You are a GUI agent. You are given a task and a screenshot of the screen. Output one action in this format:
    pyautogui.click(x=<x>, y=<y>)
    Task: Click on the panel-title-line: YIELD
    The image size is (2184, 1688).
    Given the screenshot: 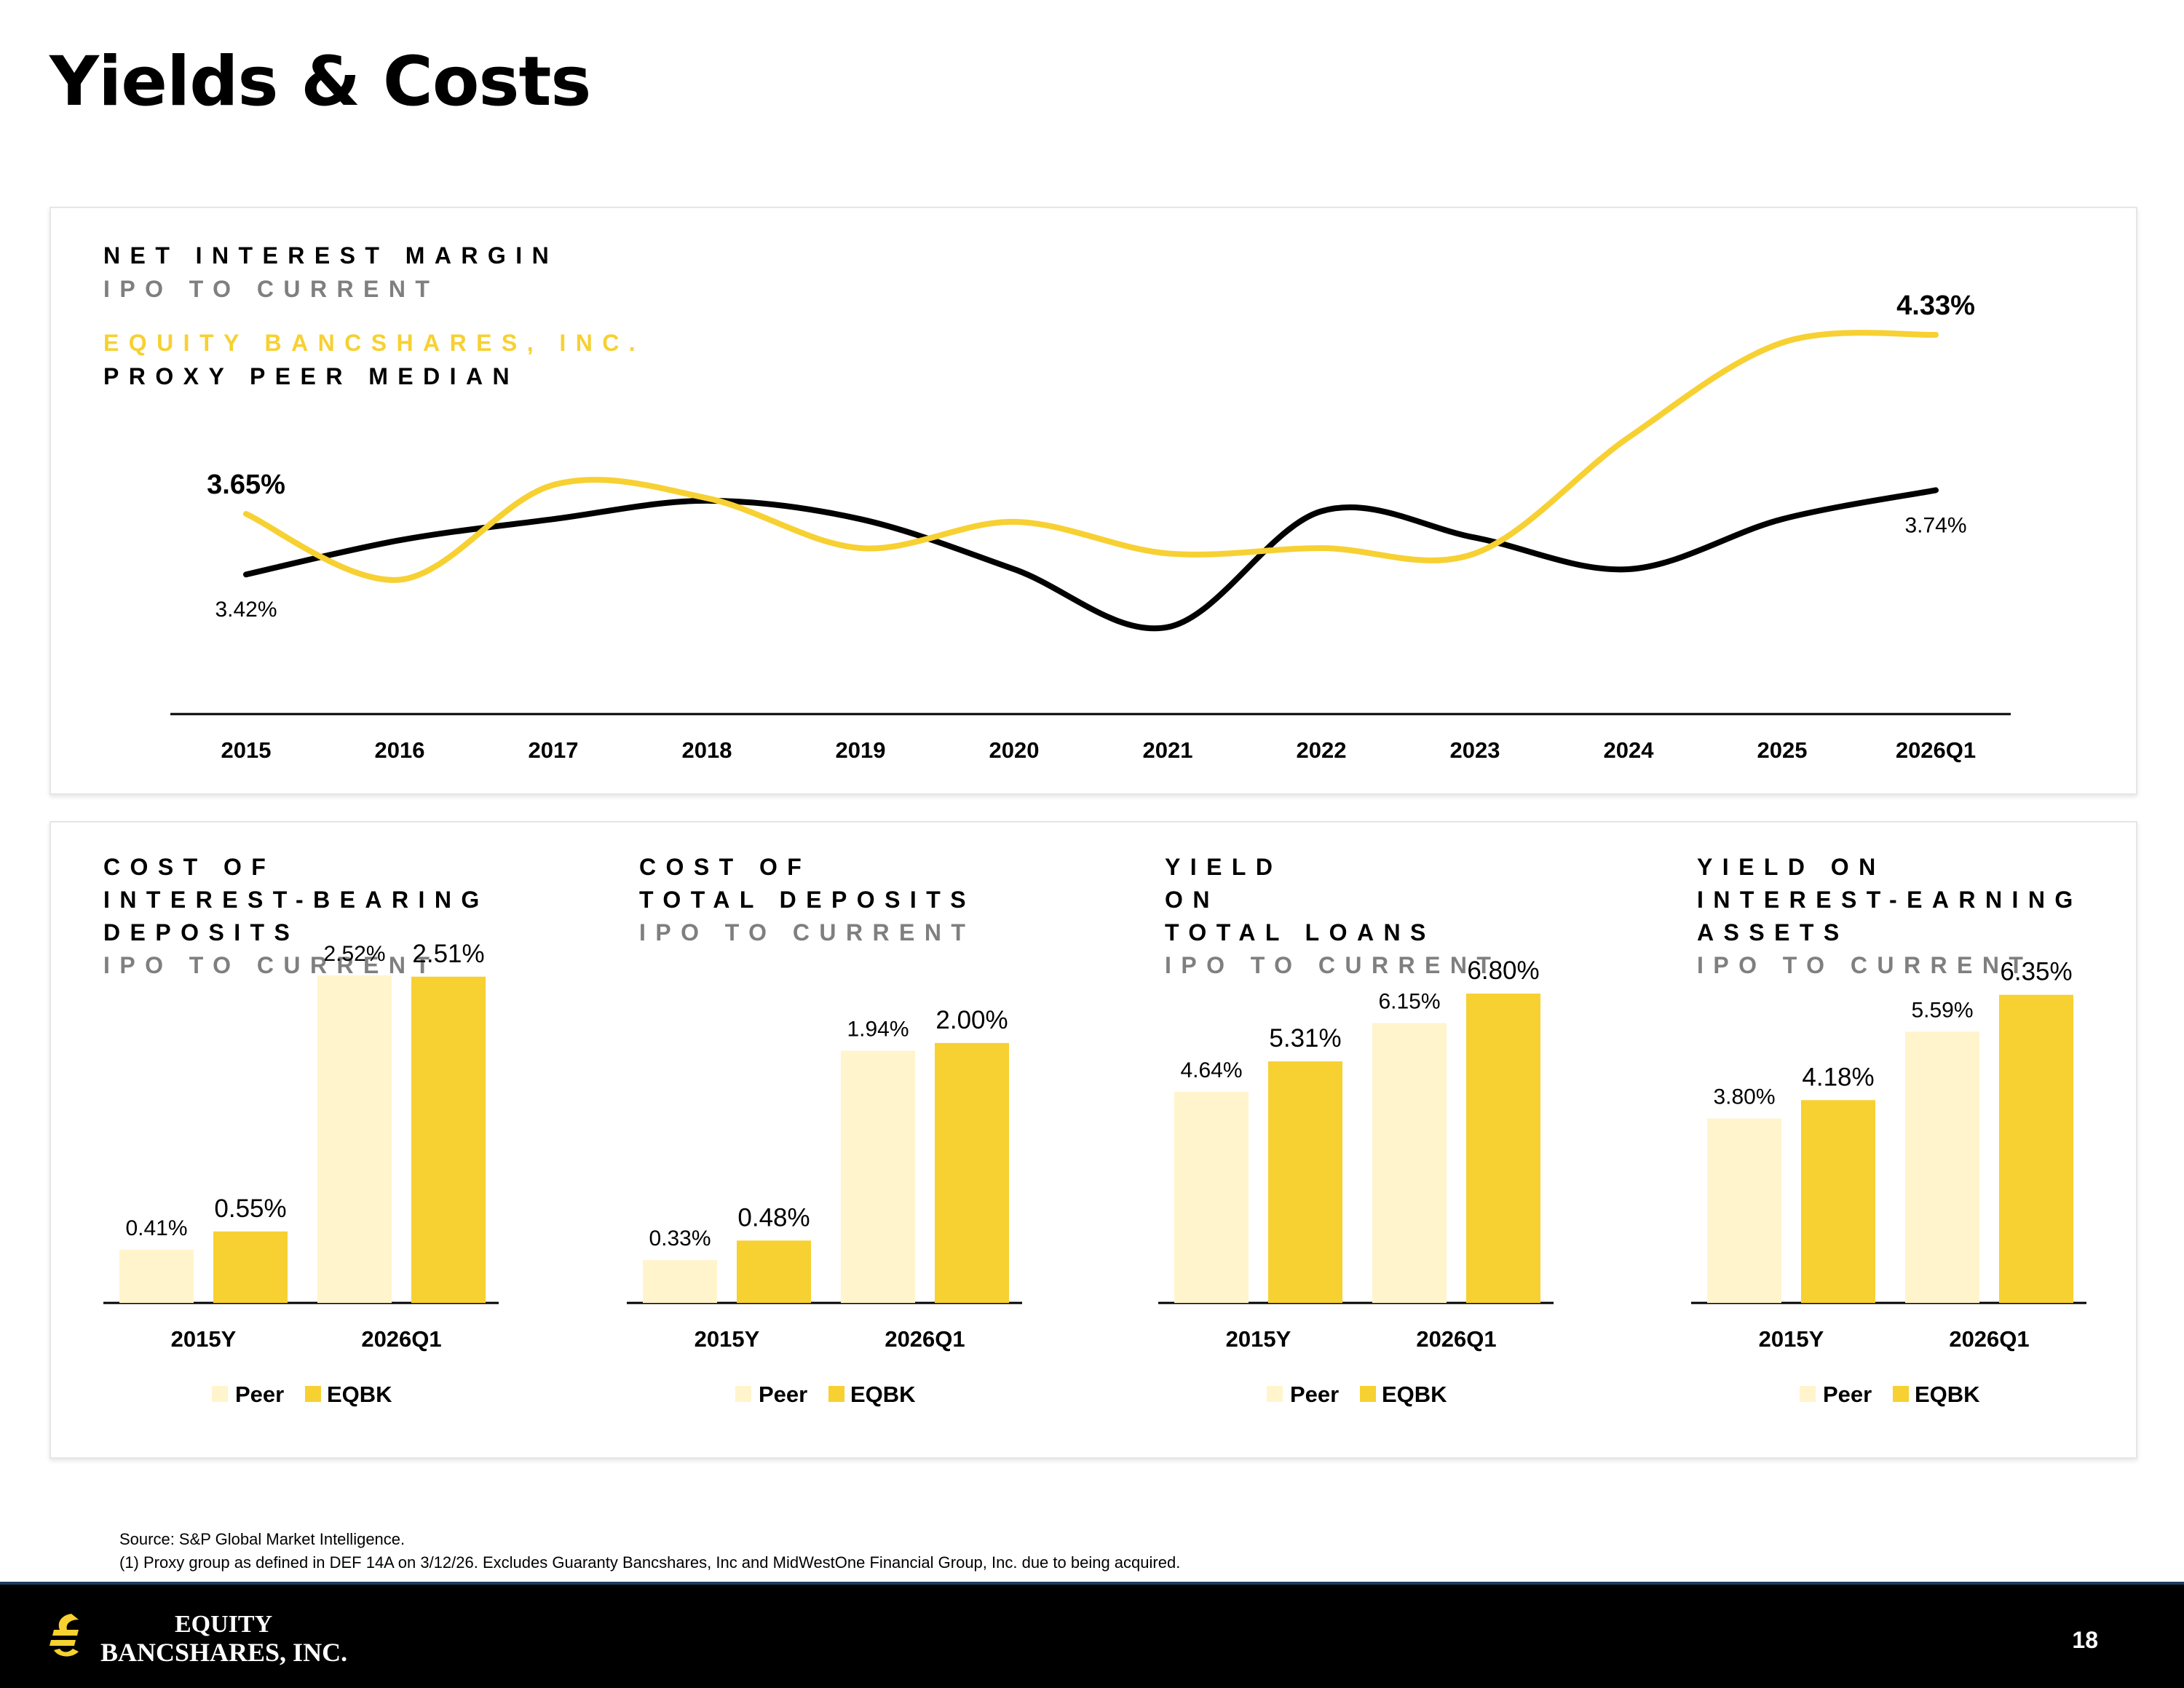 What is the action you would take?
    pyautogui.click(x=1224, y=867)
    